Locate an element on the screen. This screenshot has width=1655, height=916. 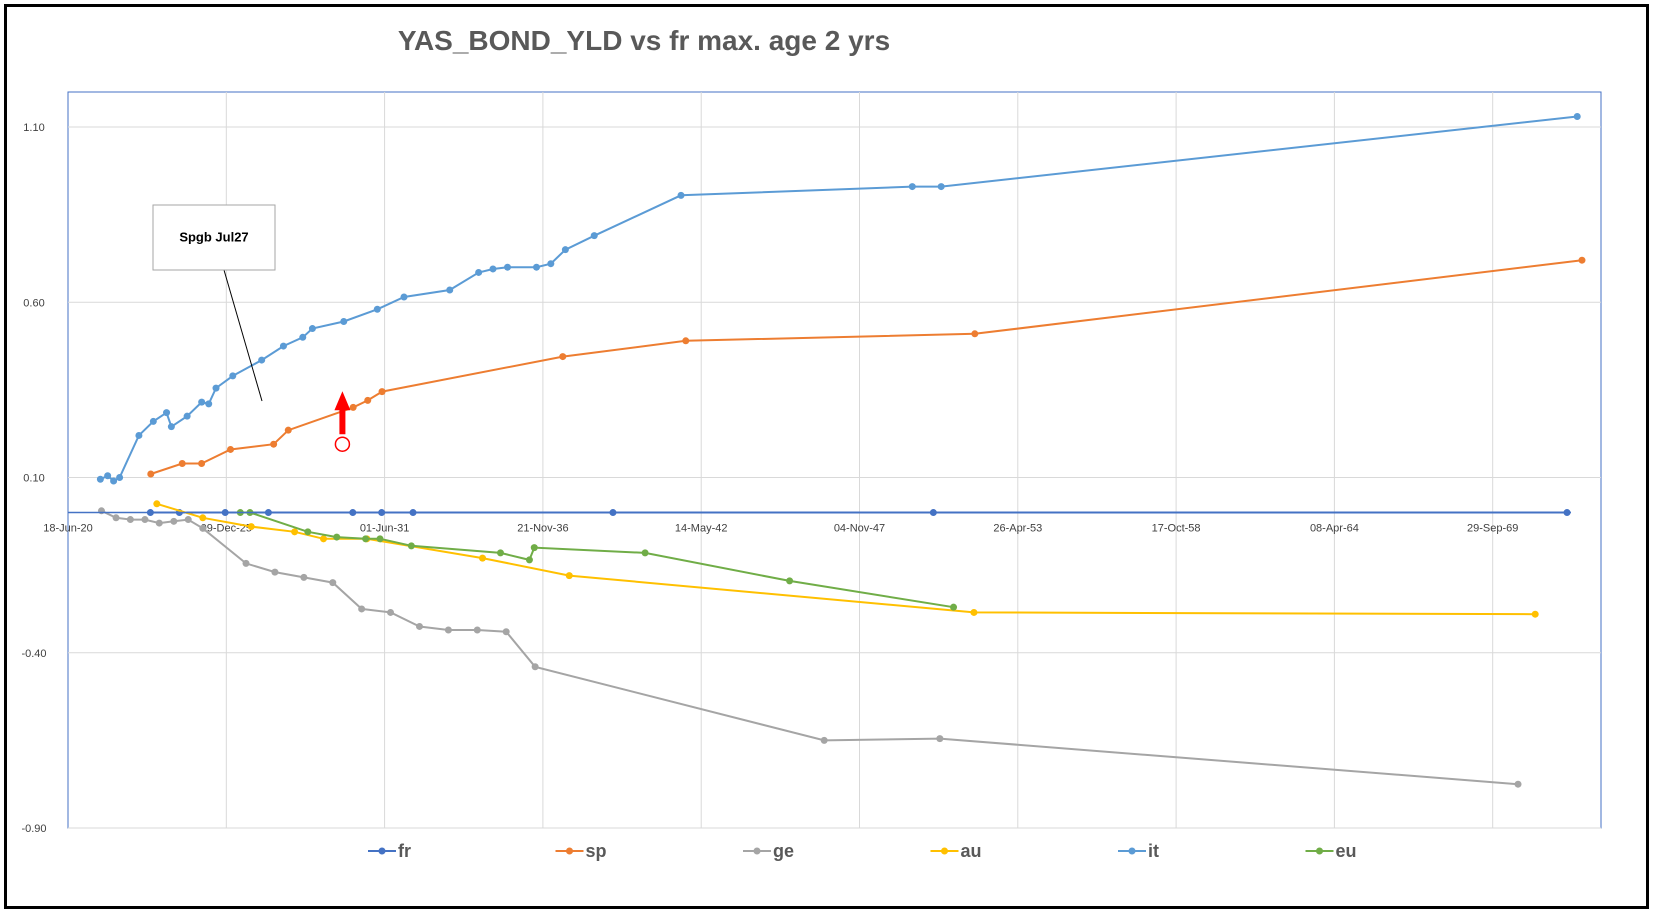
y-tick-label: 0.60 is located at coordinates (33, 303).